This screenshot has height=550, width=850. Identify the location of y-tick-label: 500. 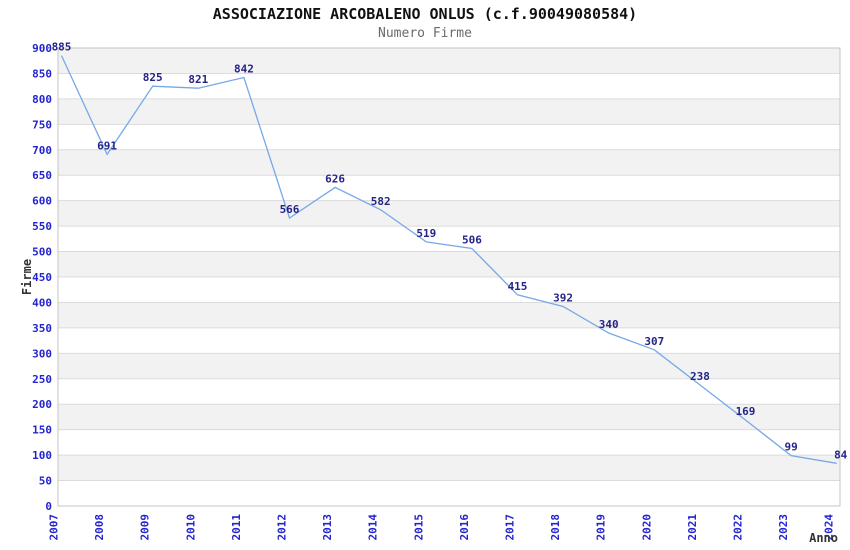
(42, 252).